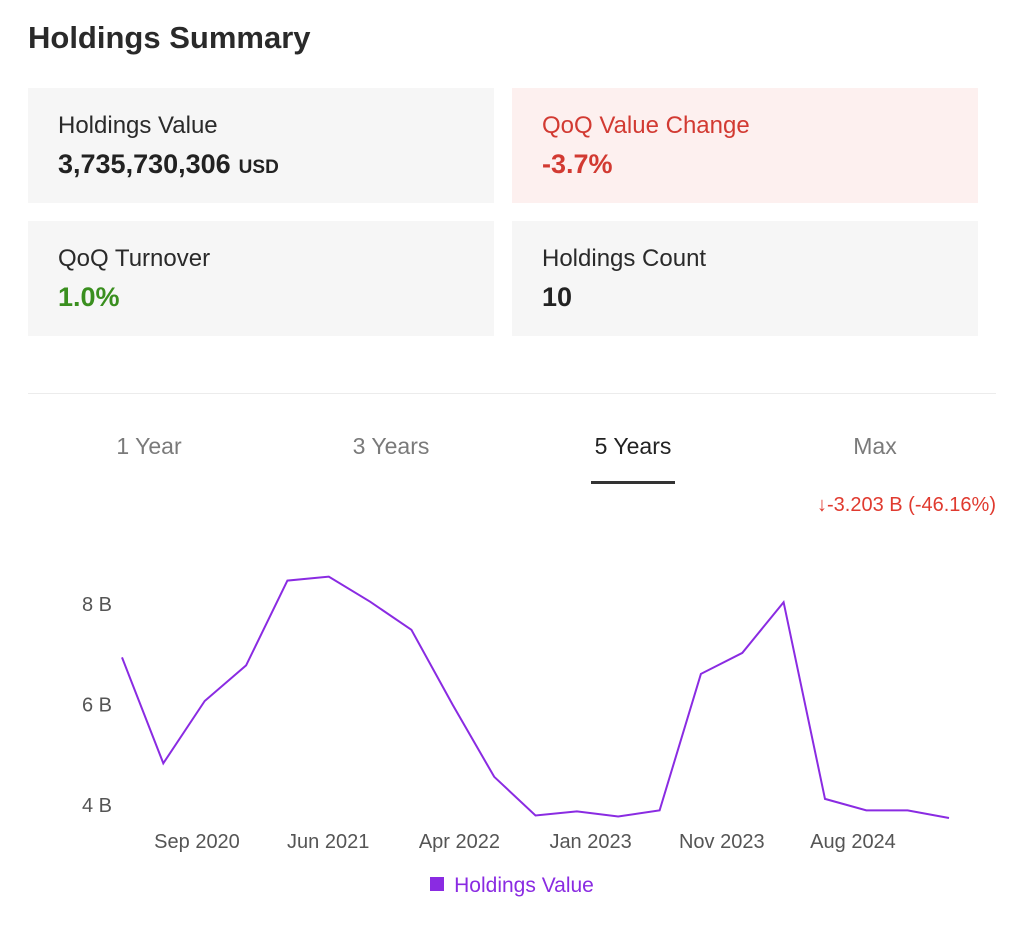  Describe the element at coordinates (633, 453) in the screenshot. I see `tab-5-years: 5 Years` at that location.